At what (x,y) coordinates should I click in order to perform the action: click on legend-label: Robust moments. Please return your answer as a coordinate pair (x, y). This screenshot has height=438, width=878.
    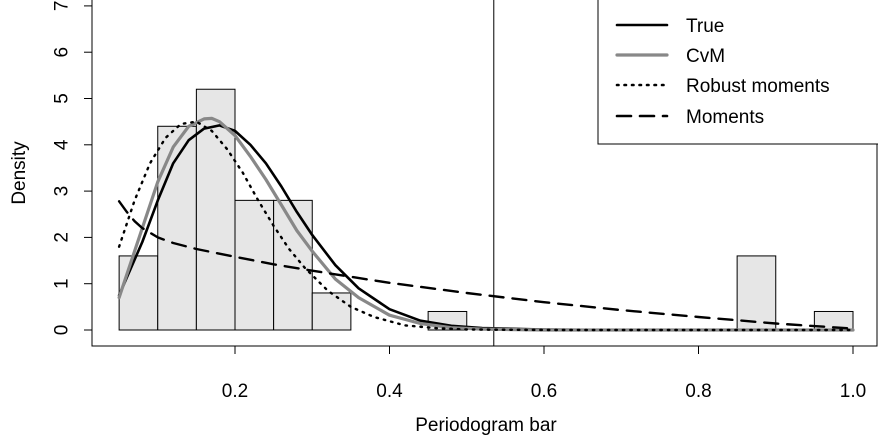
    Looking at the image, I should click on (758, 86).